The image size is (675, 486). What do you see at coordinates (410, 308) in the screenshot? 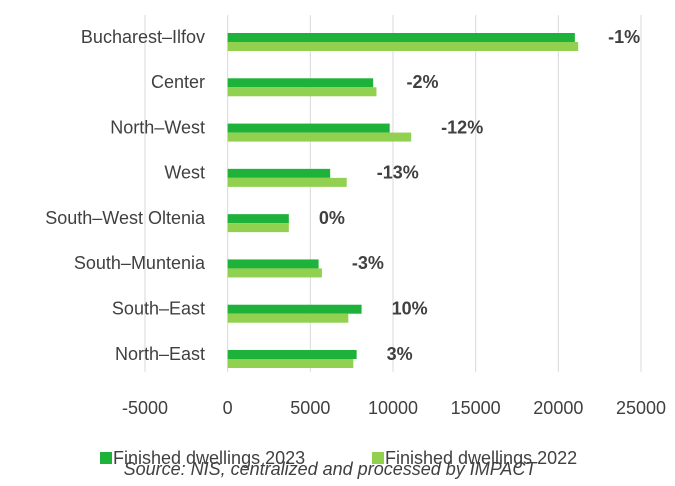
I see `change-label: 10%` at bounding box center [410, 308].